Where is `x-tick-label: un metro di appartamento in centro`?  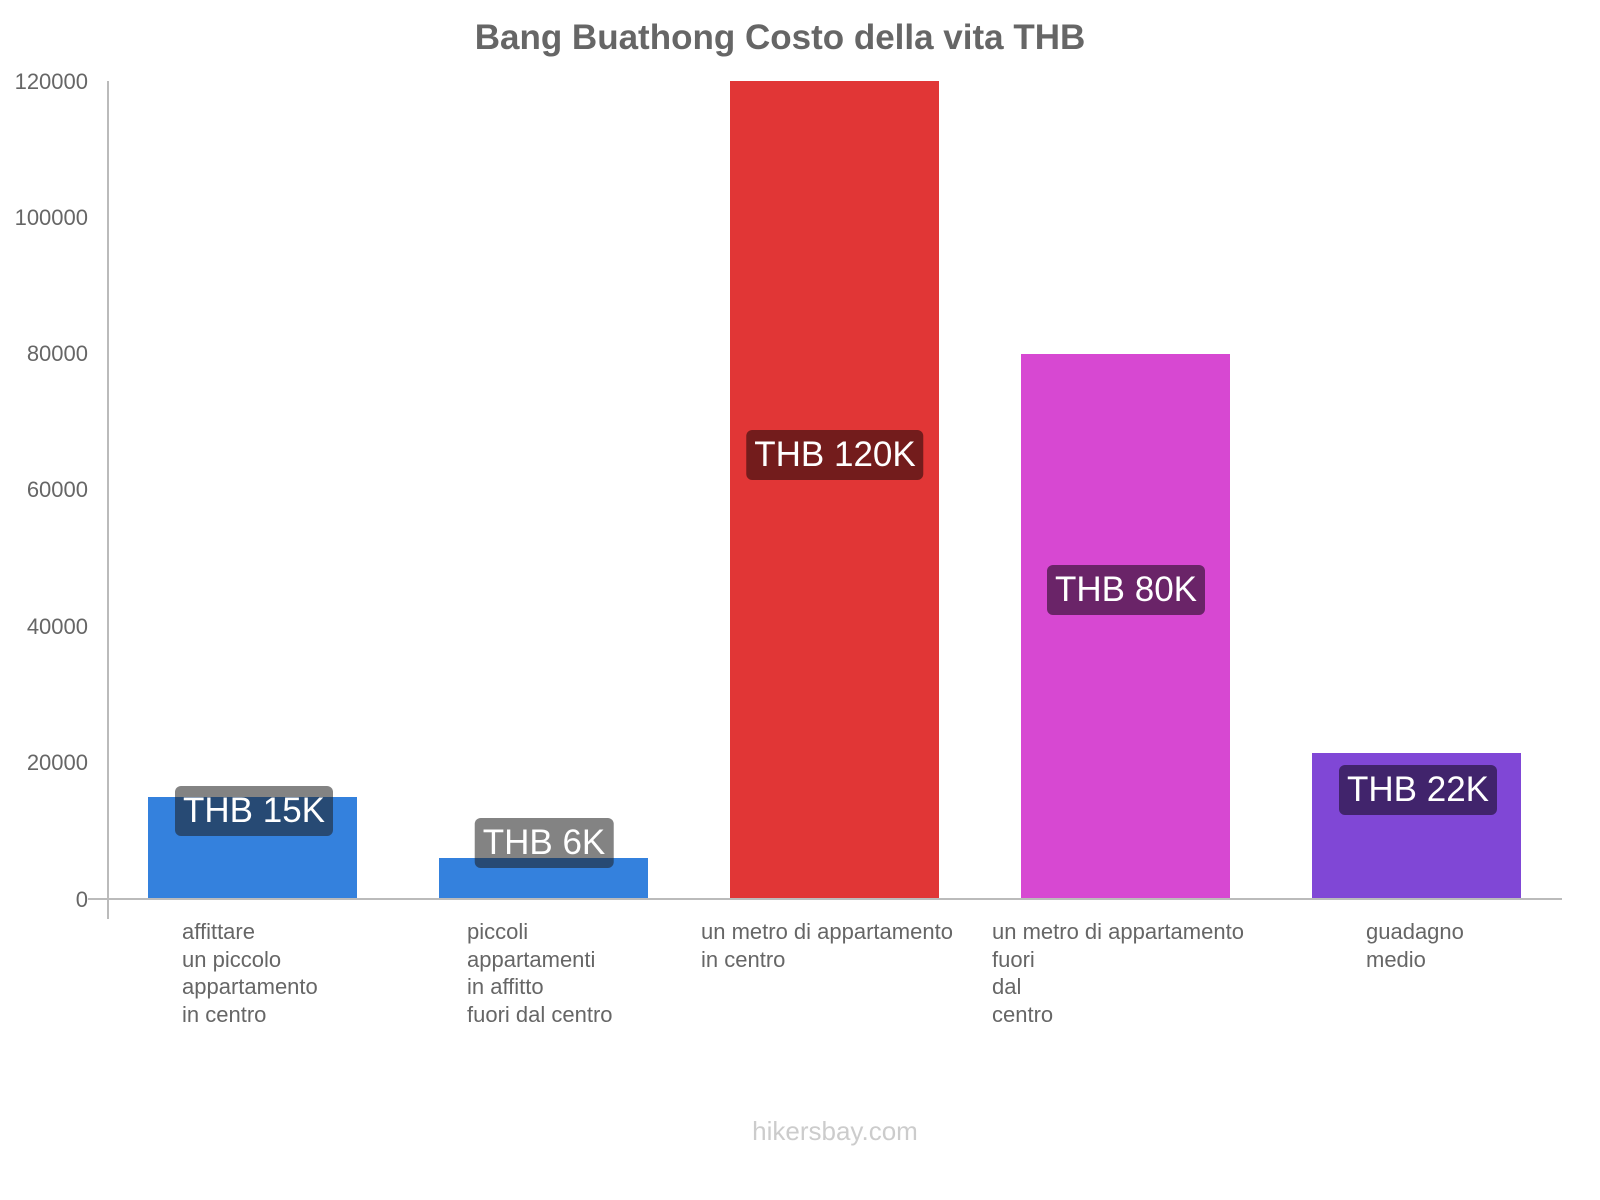
x-tick-label: un metro di appartamento in centro is located at coordinates (827, 945).